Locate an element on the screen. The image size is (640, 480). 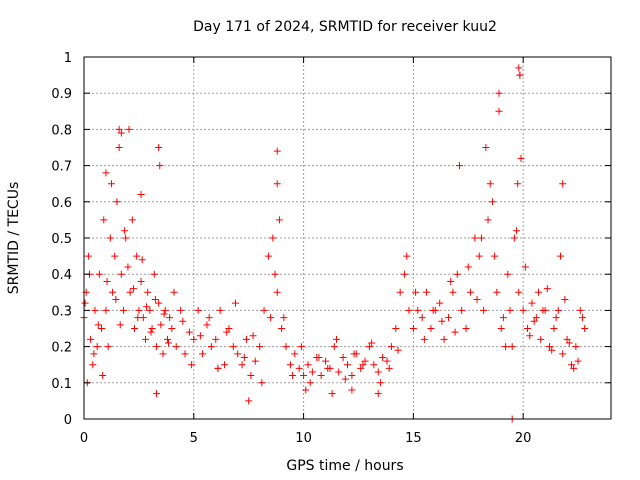
y-axis-label: SRMTID / TECUs is located at coordinates (14, 238).